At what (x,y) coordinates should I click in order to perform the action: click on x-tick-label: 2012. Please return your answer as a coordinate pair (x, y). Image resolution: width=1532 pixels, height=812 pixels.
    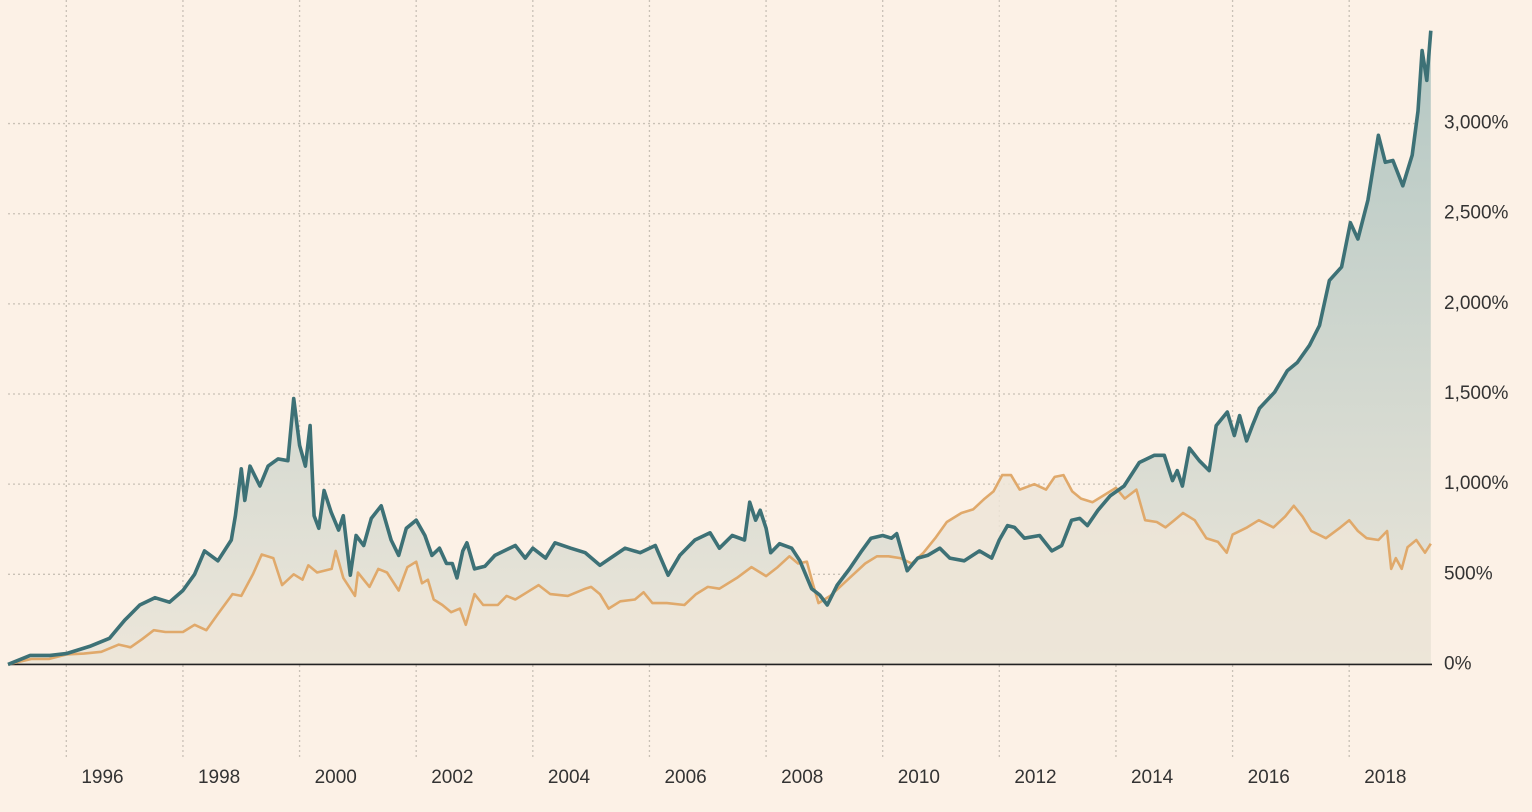
    Looking at the image, I should click on (1035, 777).